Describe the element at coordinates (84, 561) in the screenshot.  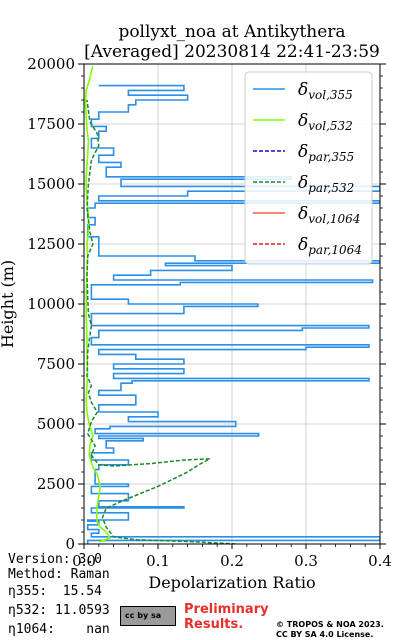
I see `x-tick-label: 0.0` at that location.